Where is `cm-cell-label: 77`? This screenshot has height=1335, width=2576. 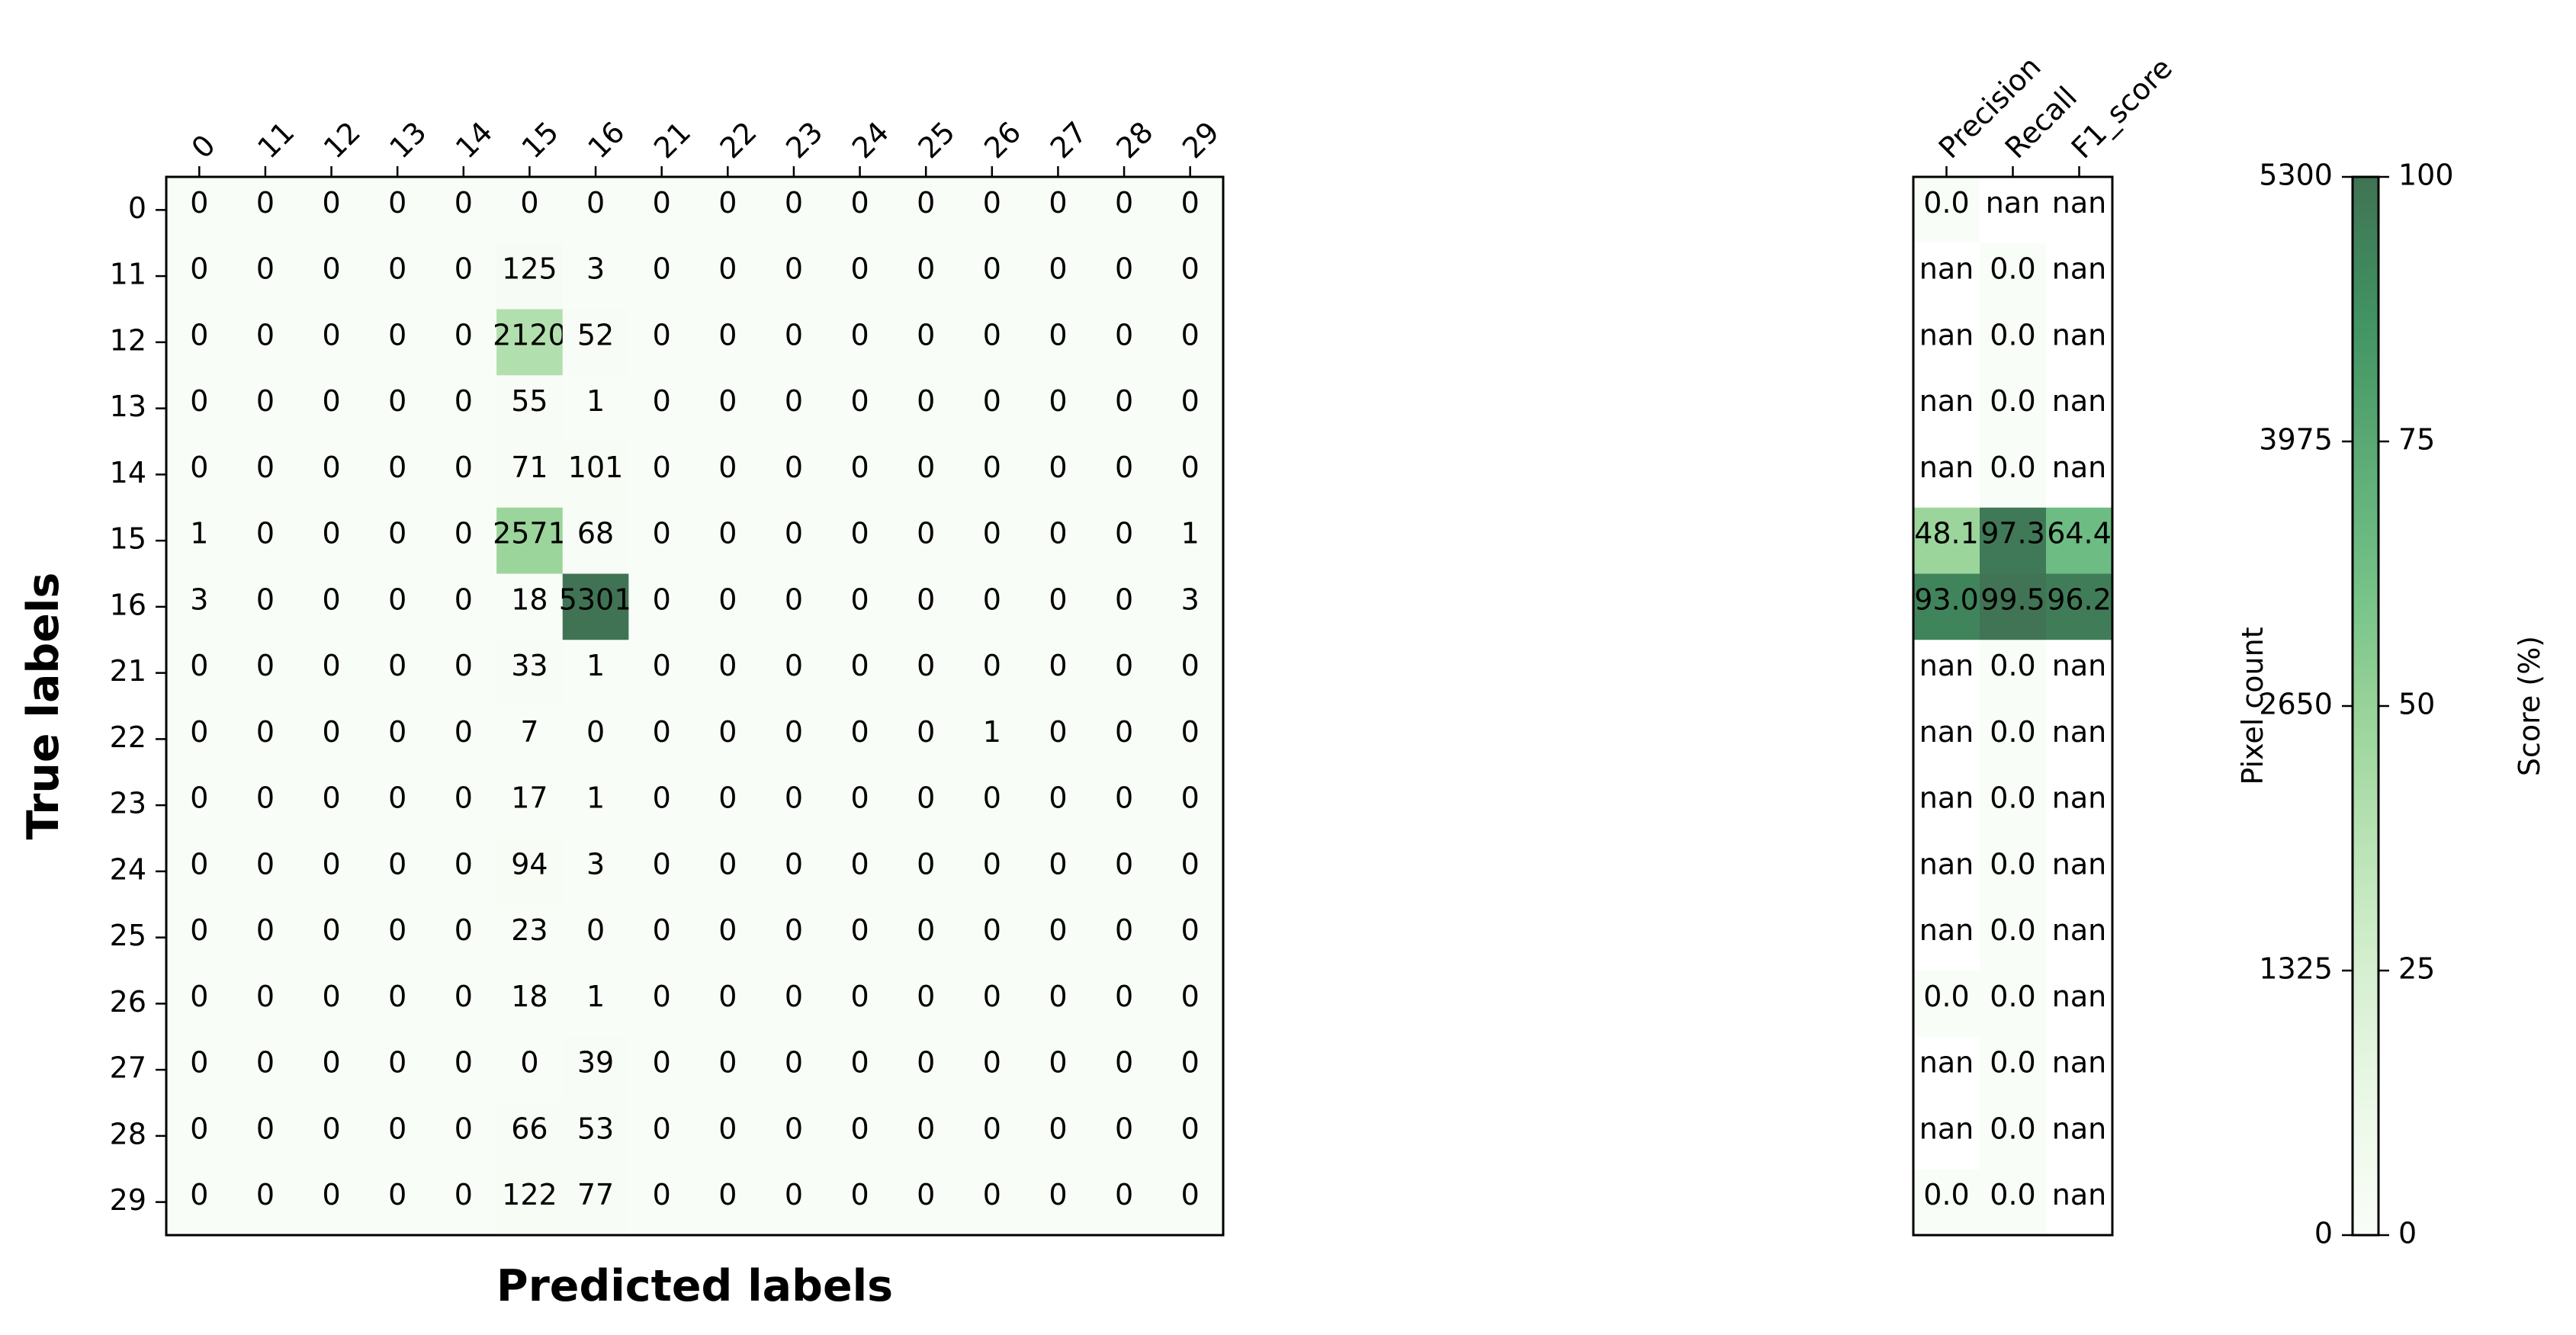
cm-cell-label: 77 is located at coordinates (595, 1194).